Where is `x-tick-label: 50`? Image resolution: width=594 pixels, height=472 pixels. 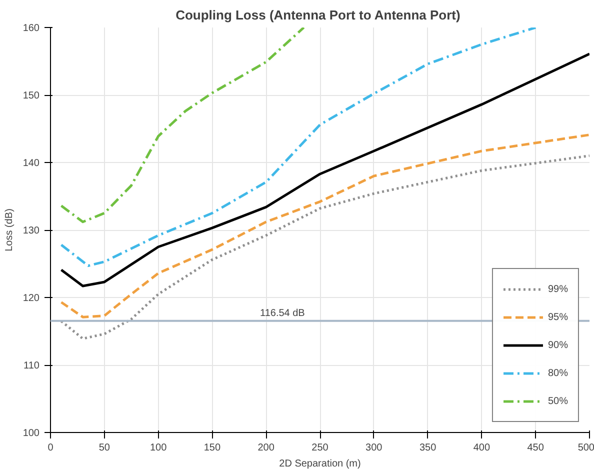 x-tick-label: 50 is located at coordinates (104, 448).